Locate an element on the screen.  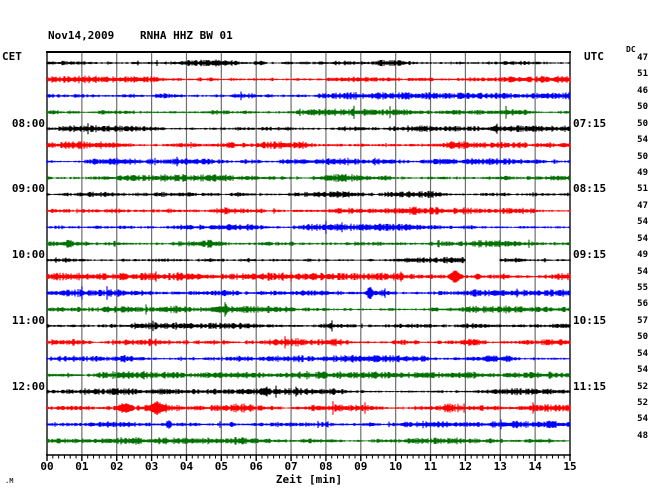
watermark: .M is located at coordinates (9, 481).